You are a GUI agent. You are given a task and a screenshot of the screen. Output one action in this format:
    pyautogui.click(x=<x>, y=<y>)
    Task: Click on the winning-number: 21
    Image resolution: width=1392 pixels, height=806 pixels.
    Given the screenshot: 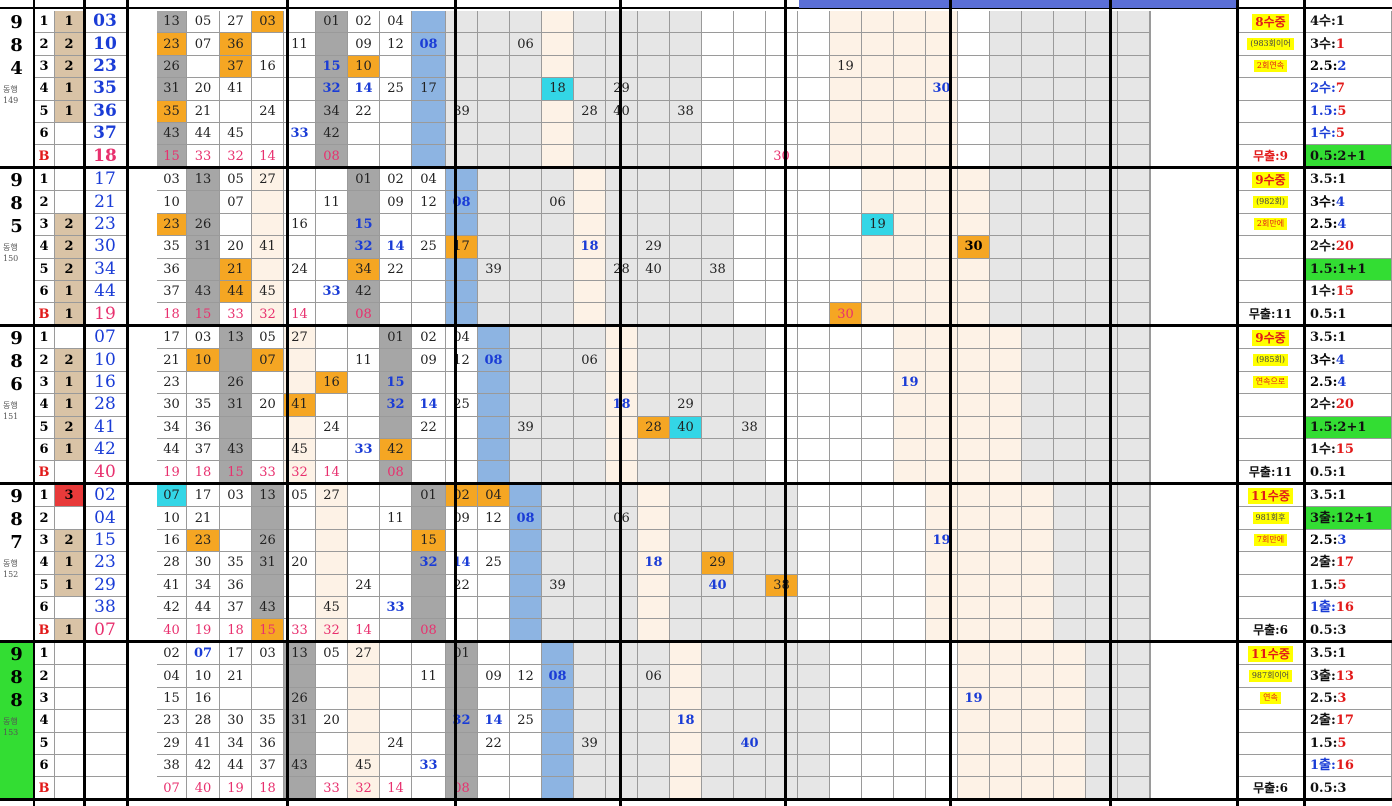 What is the action you would take?
    pyautogui.click(x=105, y=202)
    